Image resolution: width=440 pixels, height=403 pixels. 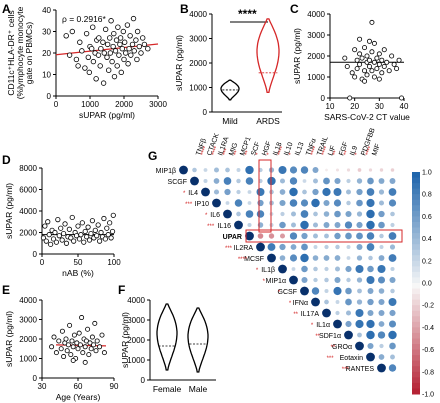 I want to click on panel-f-female-violin, so click(x=167, y=337).